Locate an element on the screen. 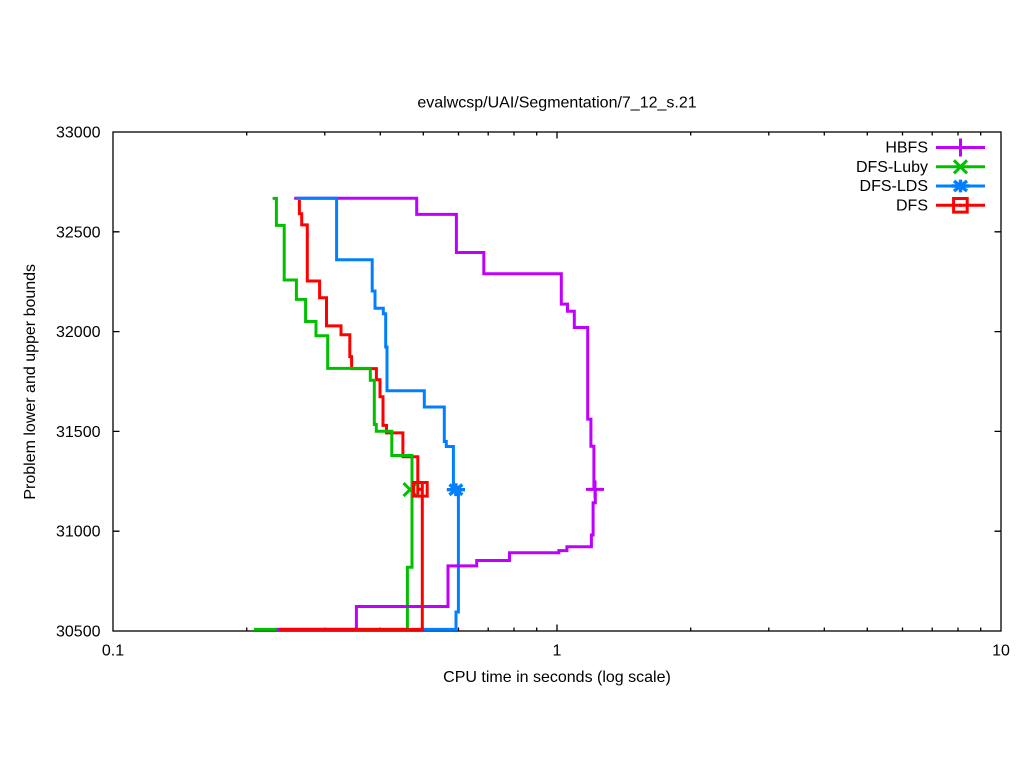  svg-text:evalwcsp/UAI/Segmentation/7_12: evalwcsp/UAI/Segmentation/7_12_s.21 is located at coordinates (556, 103).